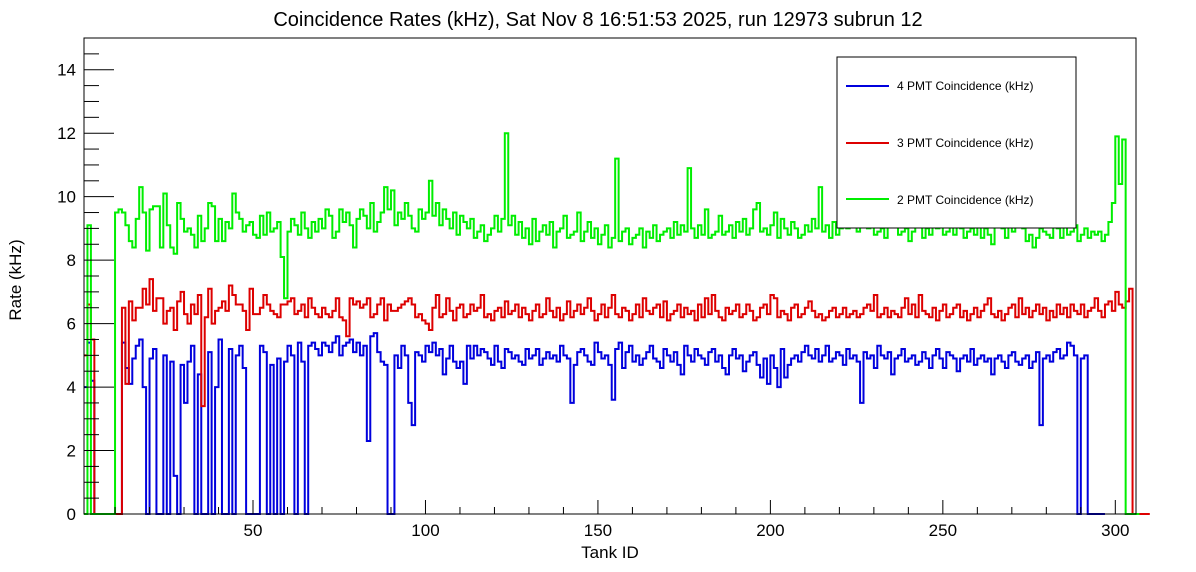  Describe the element at coordinates (1115, 530) in the screenshot. I see `x-tick-label: 300` at that location.